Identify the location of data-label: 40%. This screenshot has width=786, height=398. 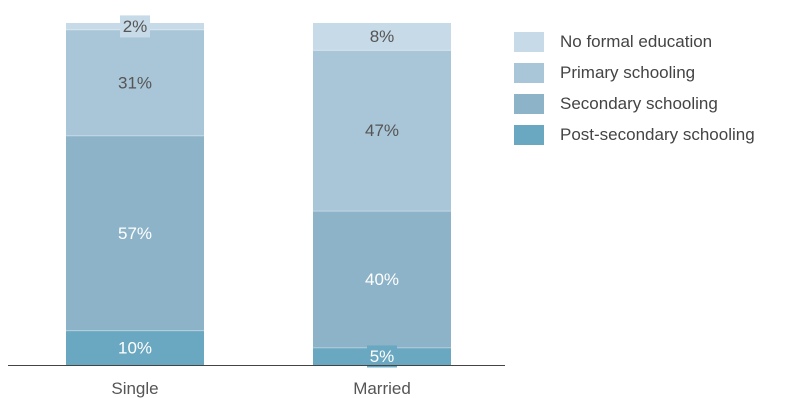
(382, 279).